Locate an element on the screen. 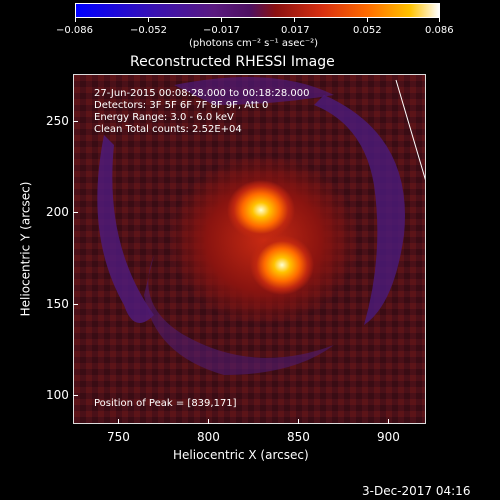 Image resolution: width=500 pixels, height=500 pixels. colorbar-units: (photons cm⁻² s⁻¹ asec⁻²) is located at coordinates (254, 43).